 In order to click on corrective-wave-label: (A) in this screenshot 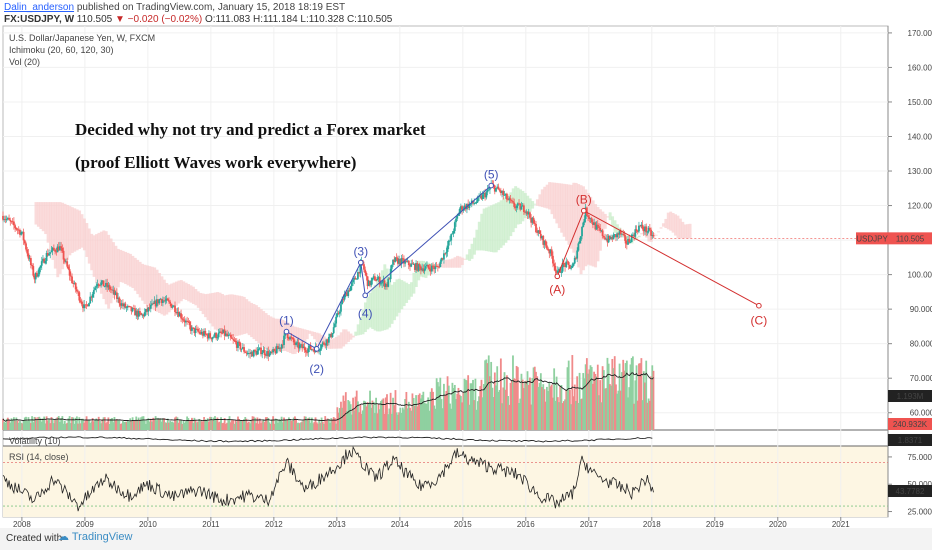, I will do `click(557, 289)`.